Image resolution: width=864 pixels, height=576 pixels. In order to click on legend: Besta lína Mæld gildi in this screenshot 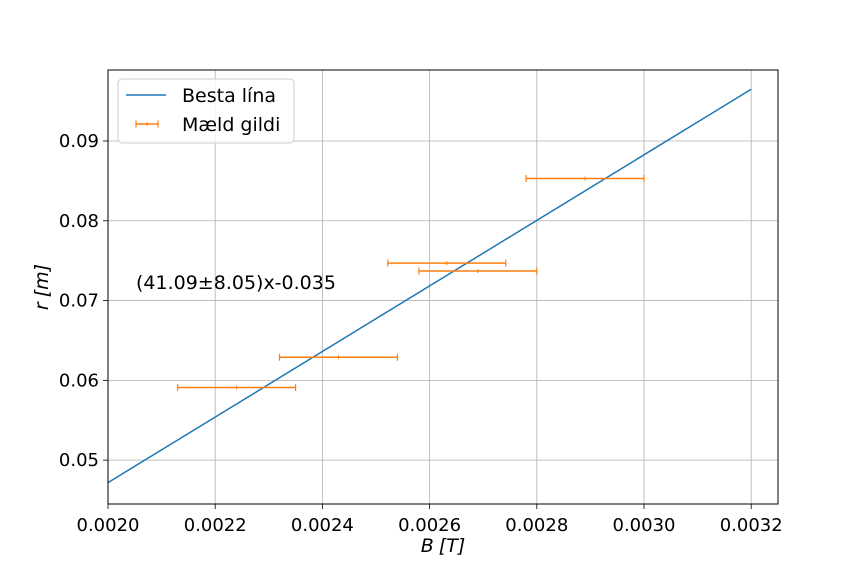, I will do `click(206, 111)`.